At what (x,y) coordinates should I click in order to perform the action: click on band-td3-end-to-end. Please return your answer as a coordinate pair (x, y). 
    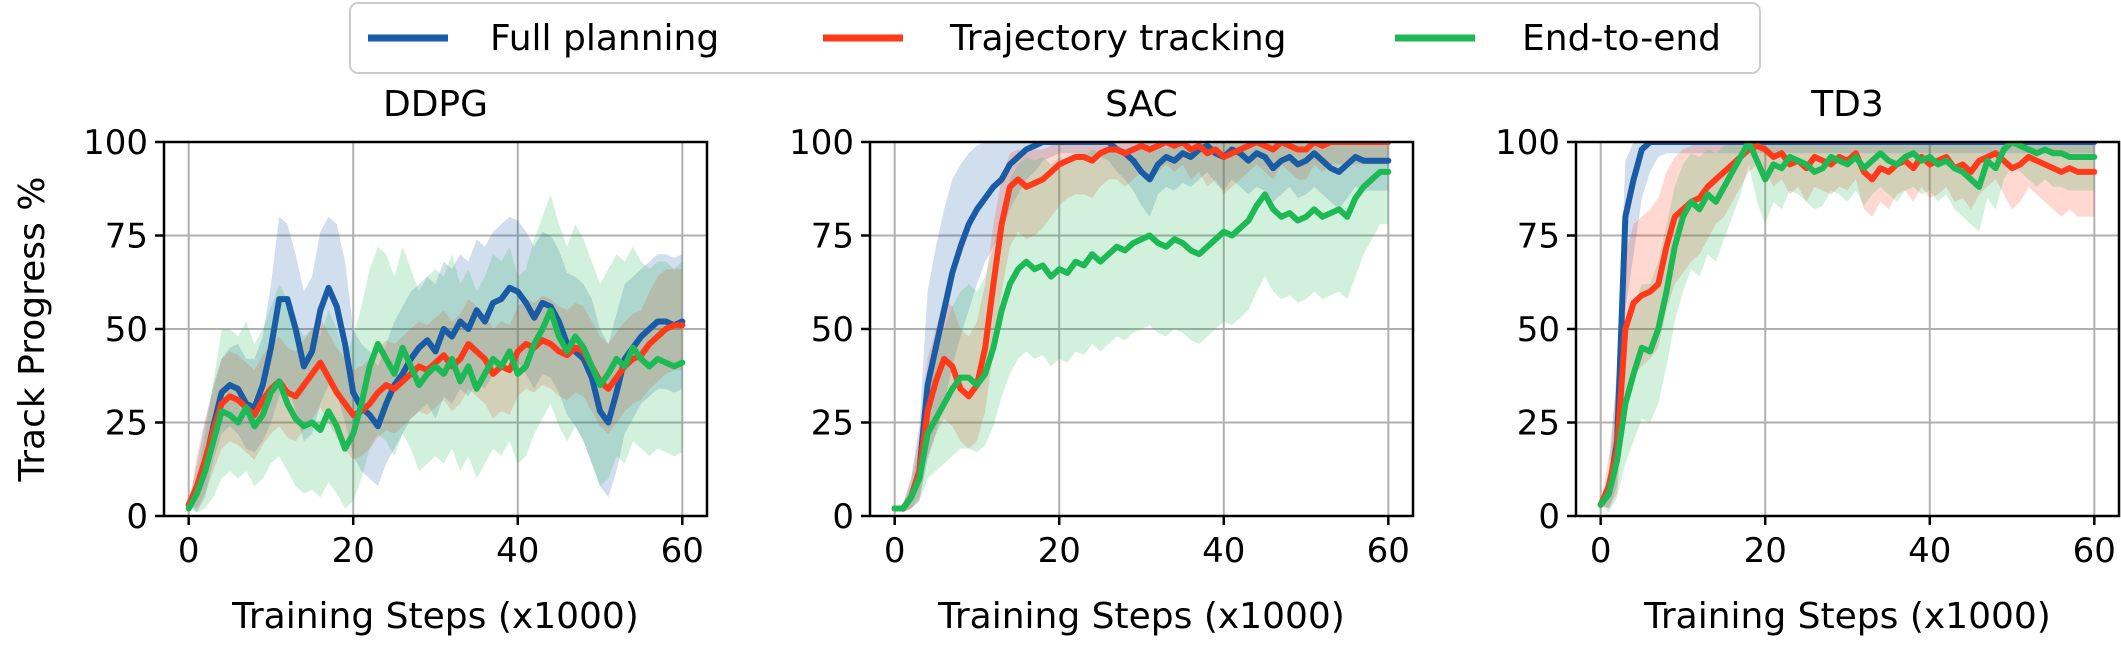
    Looking at the image, I should click on (1847, 327).